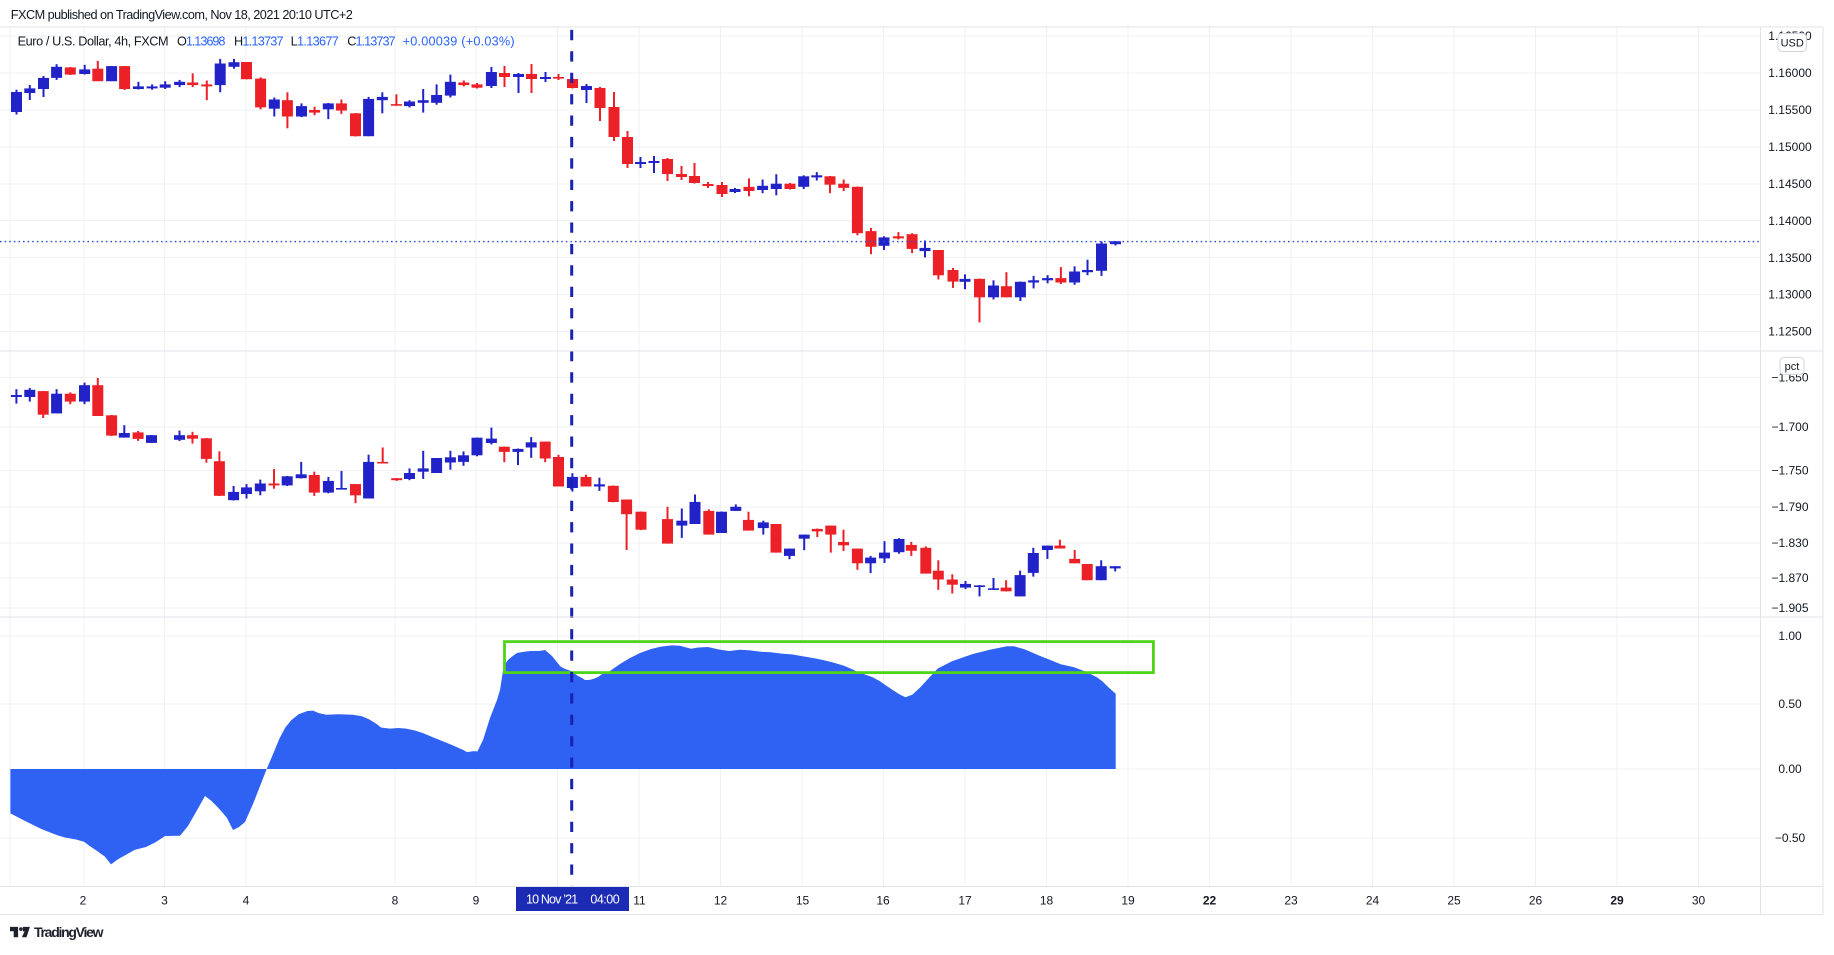  What do you see at coordinates (459, 41) in the screenshot?
I see `svg-text: +0.00039 (+0.03%)` at bounding box center [459, 41].